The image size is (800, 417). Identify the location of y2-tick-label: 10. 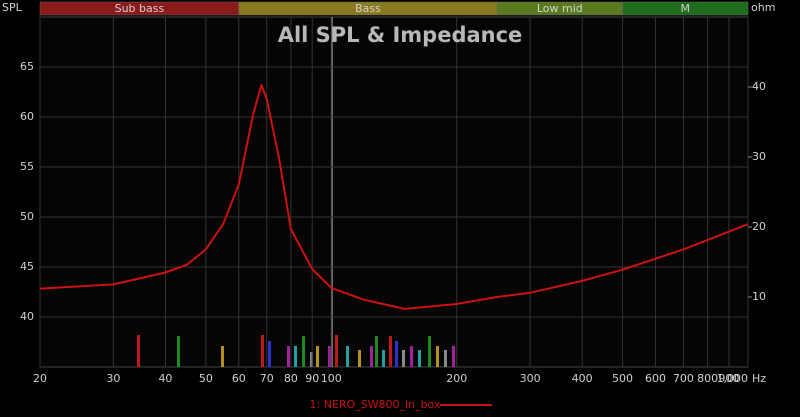
(759, 296).